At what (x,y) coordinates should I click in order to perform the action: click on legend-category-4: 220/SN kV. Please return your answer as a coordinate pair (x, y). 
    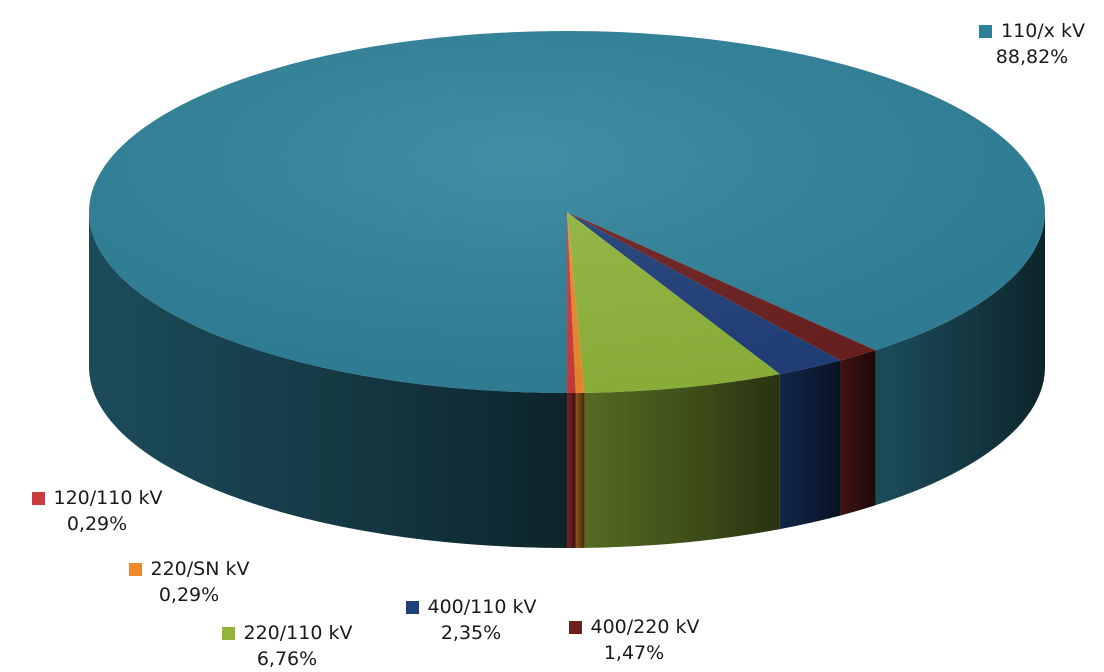
    Looking at the image, I should click on (200, 569).